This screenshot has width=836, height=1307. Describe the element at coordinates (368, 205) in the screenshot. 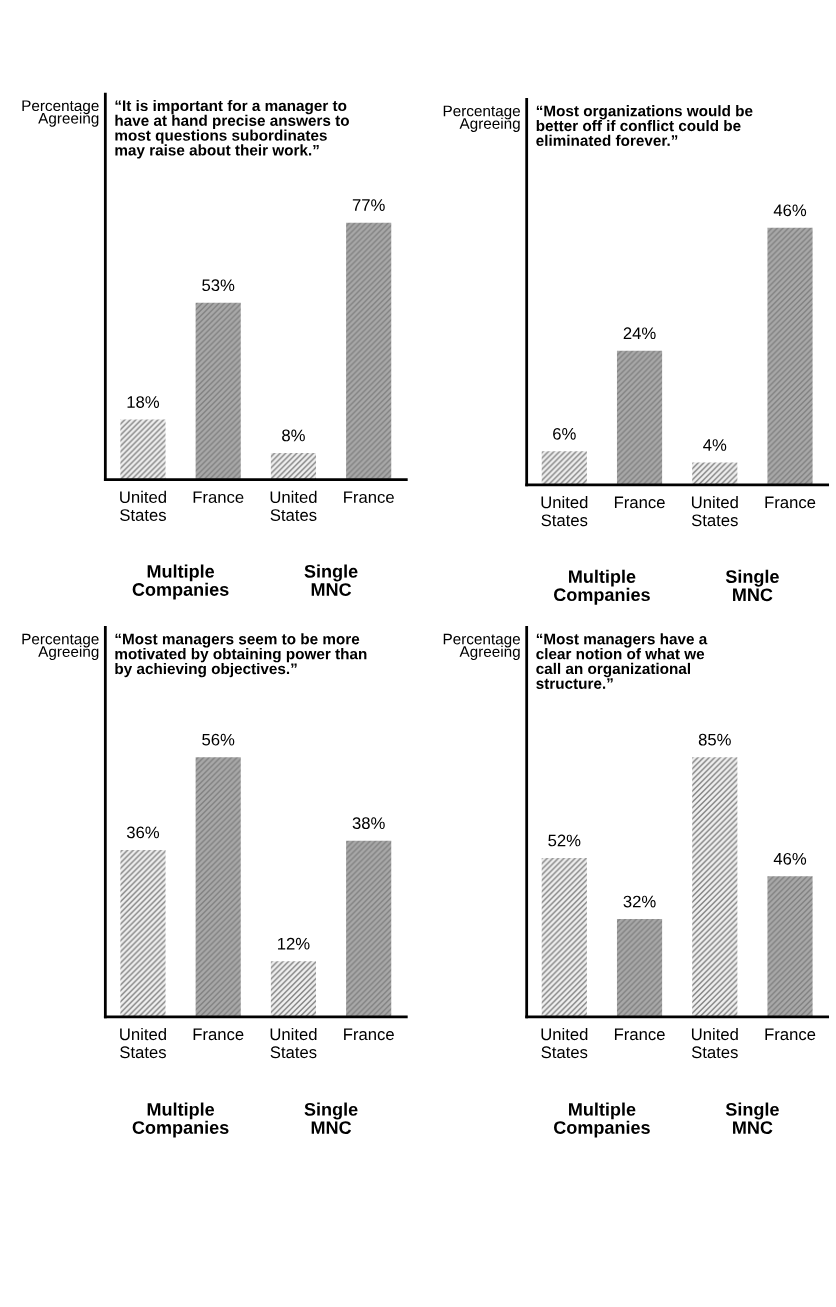

I see `data-label: 77%` at that location.